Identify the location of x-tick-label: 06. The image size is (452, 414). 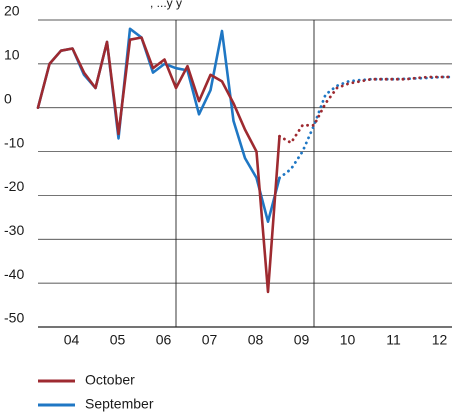
(164, 340).